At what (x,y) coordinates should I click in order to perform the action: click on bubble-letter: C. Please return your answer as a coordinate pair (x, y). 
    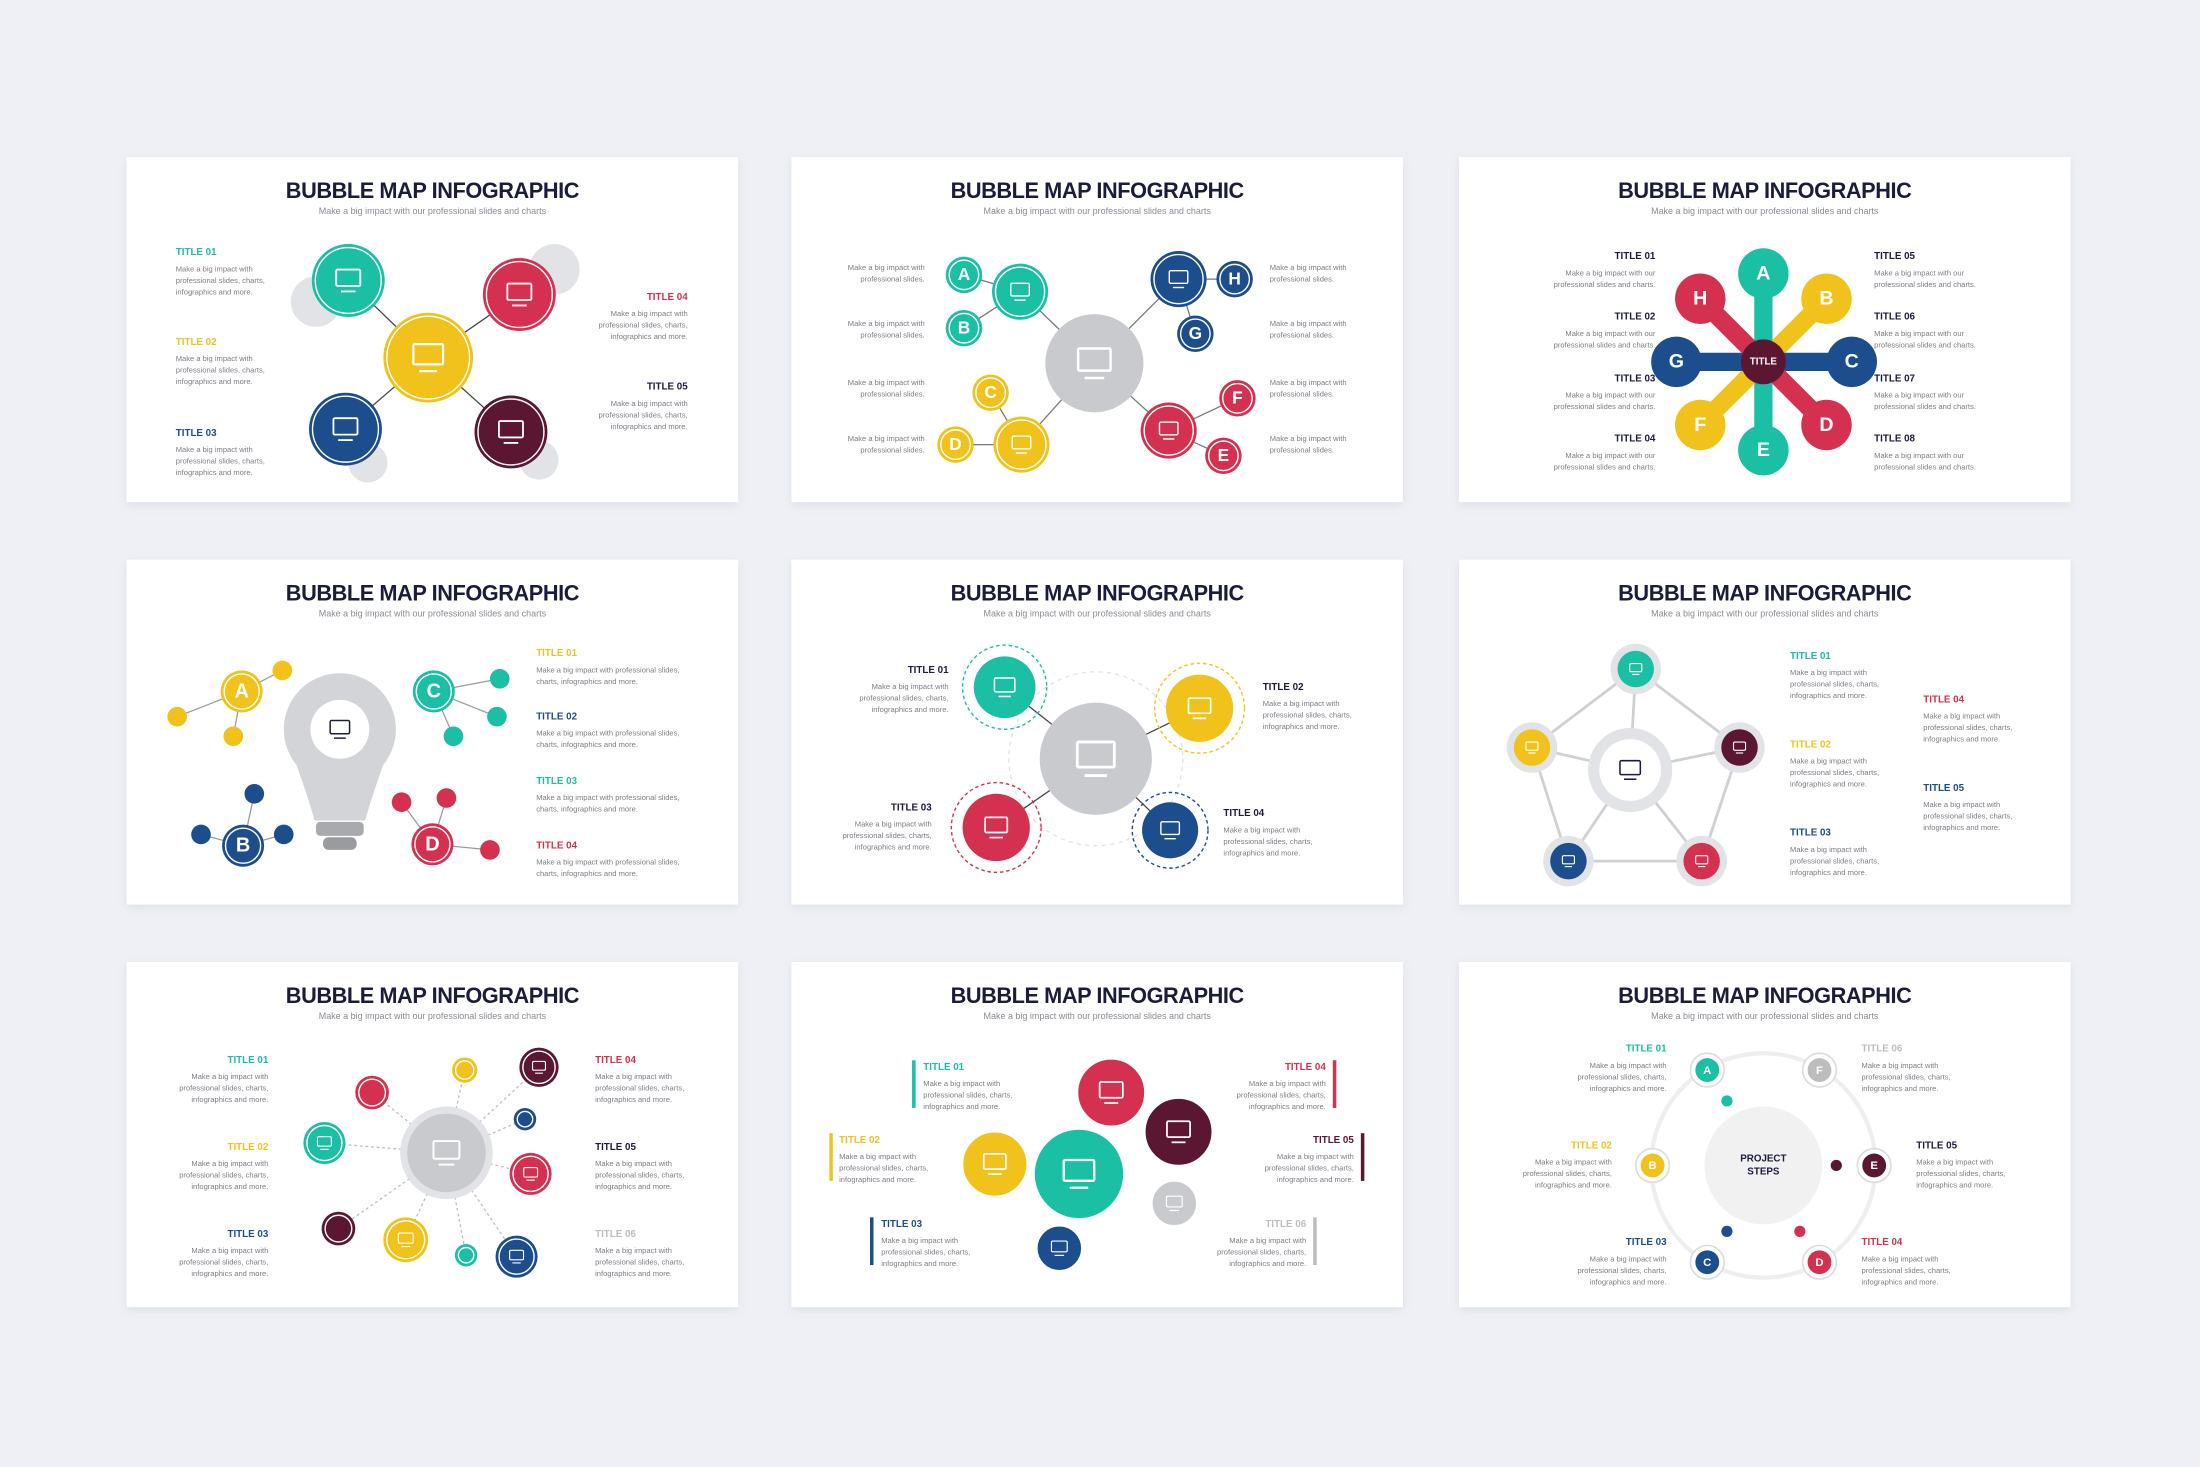
    Looking at the image, I should click on (1707, 1263).